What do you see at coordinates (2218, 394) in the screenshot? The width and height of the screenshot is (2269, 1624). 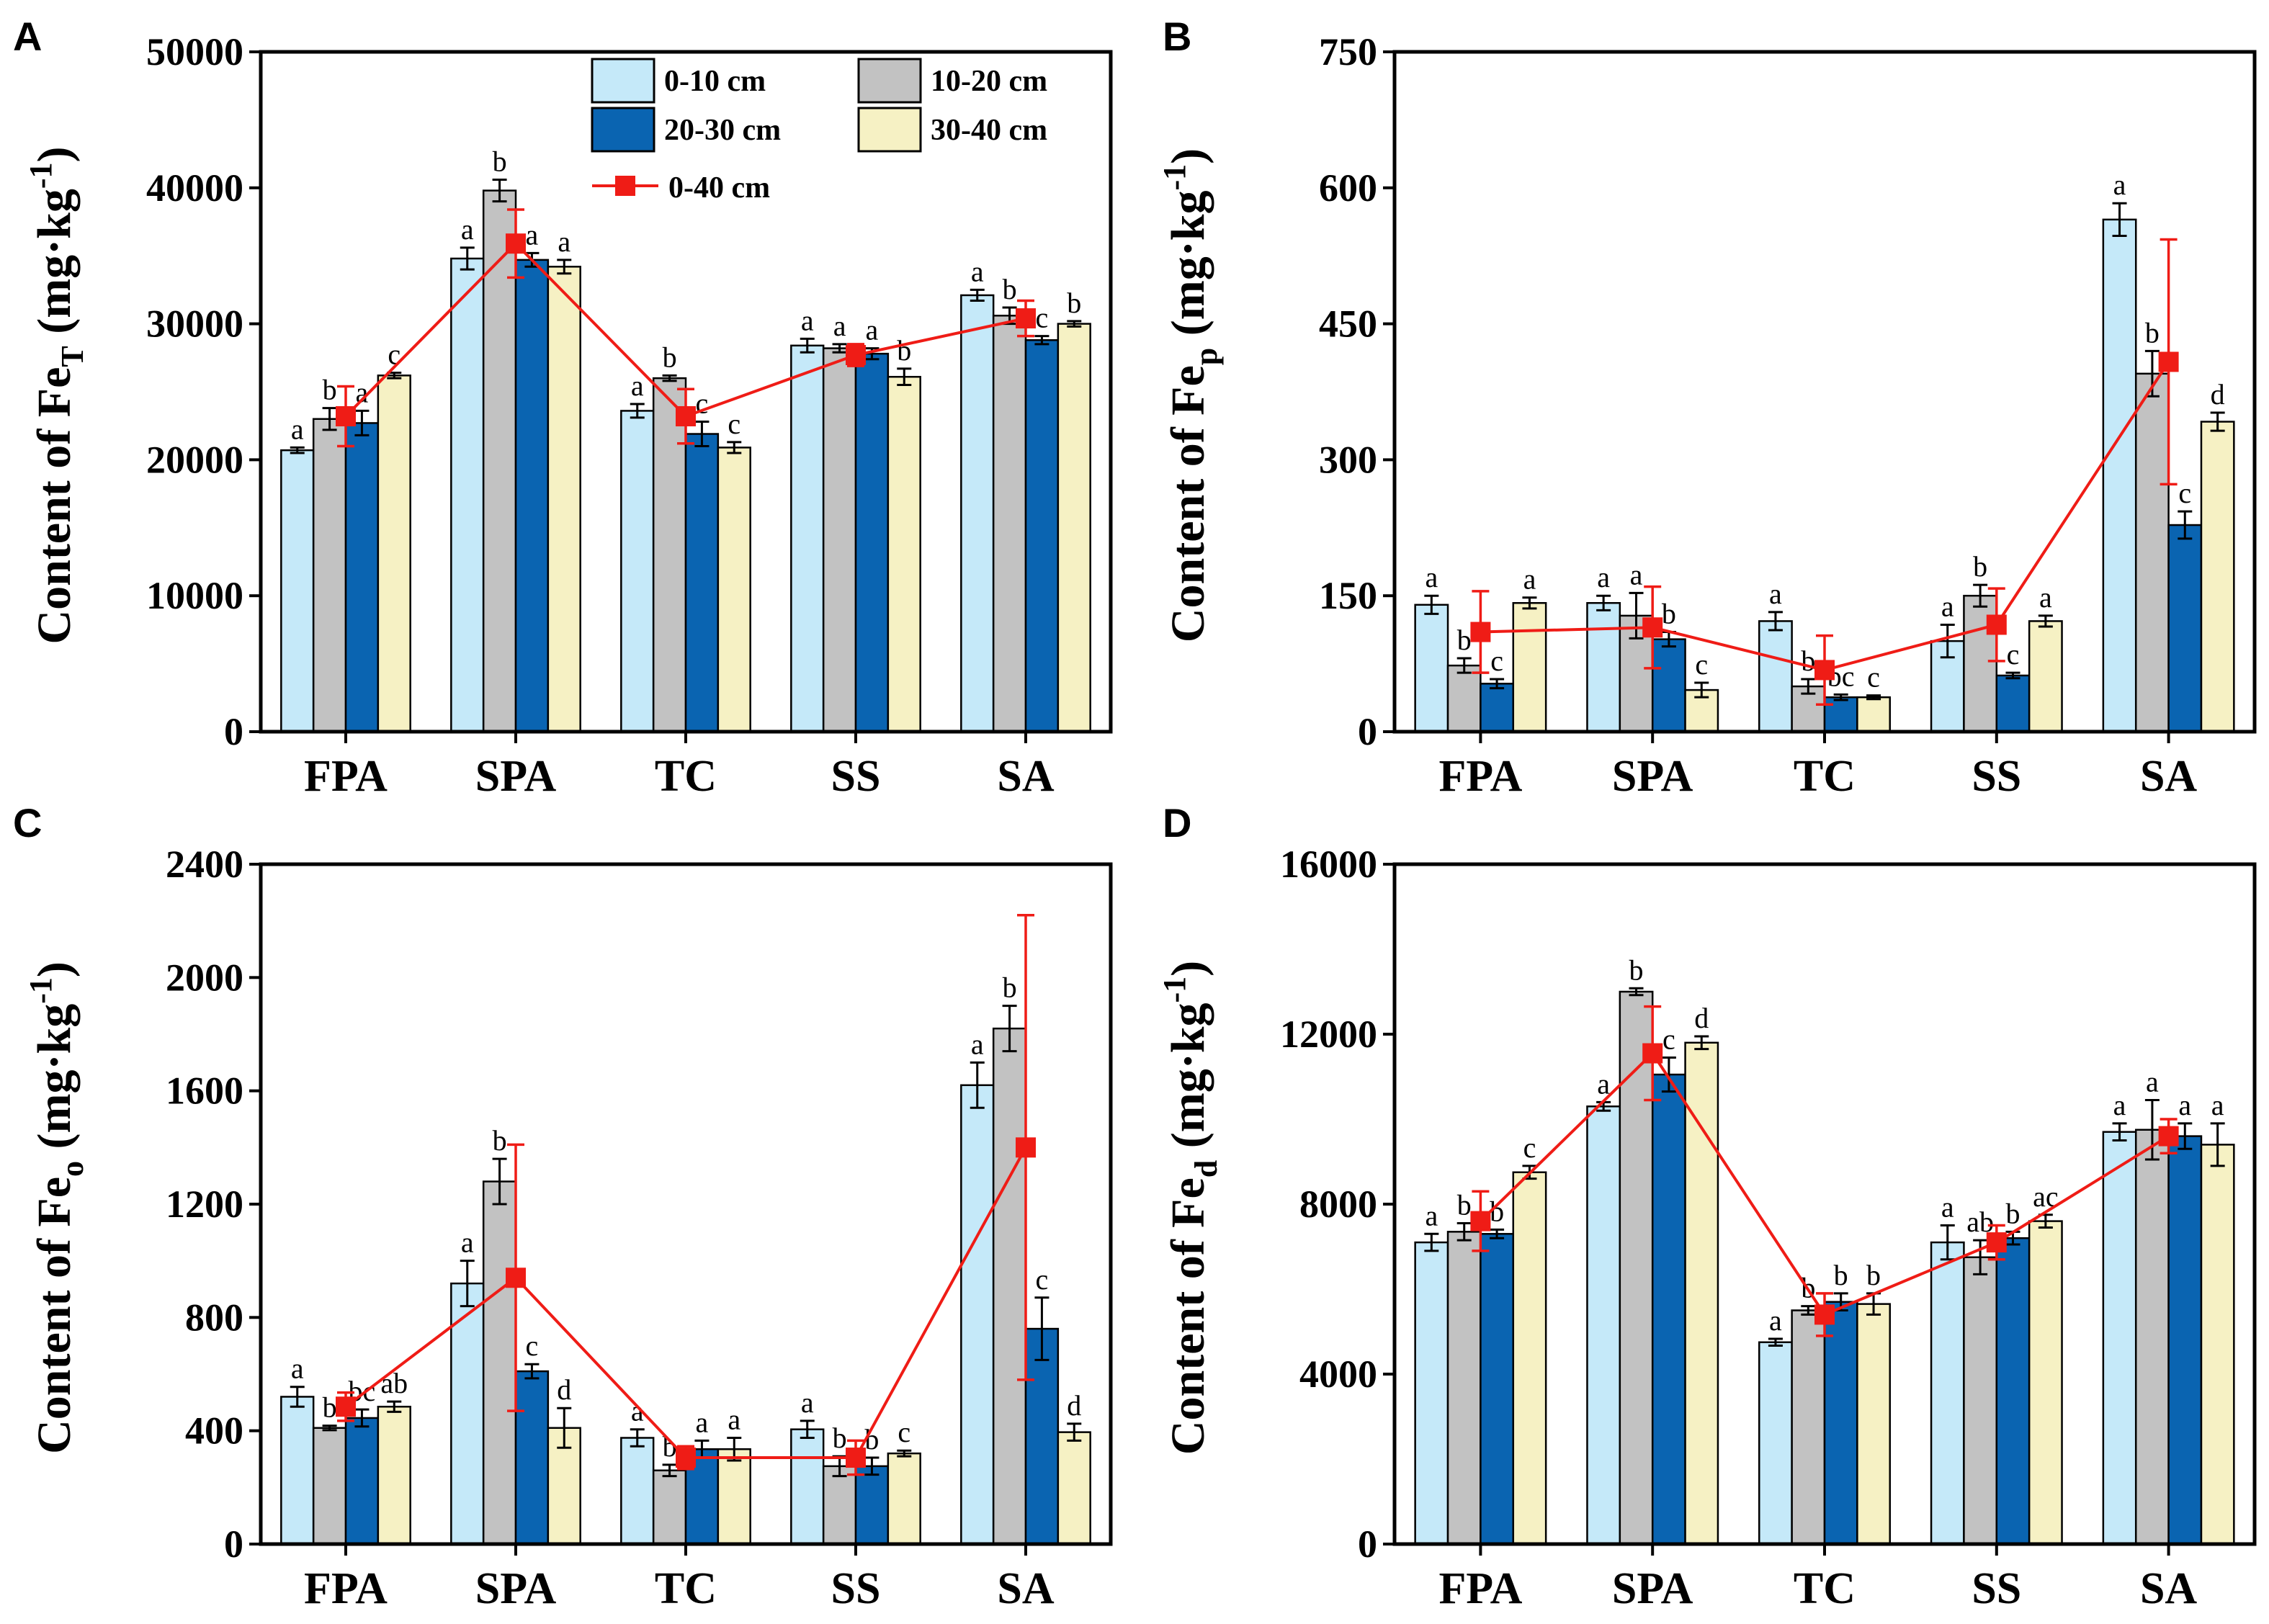 I see `significance-letter: d` at bounding box center [2218, 394].